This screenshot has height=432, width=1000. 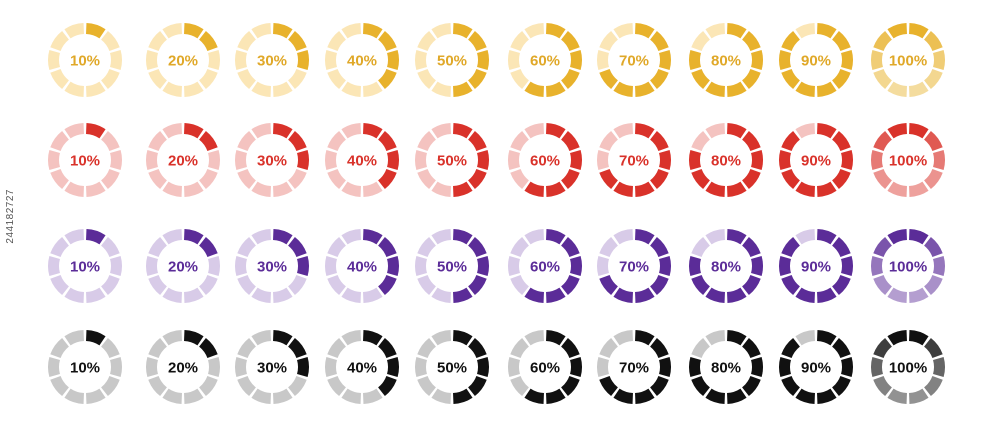 I want to click on progress-ring: 50%, so click(x=452, y=60).